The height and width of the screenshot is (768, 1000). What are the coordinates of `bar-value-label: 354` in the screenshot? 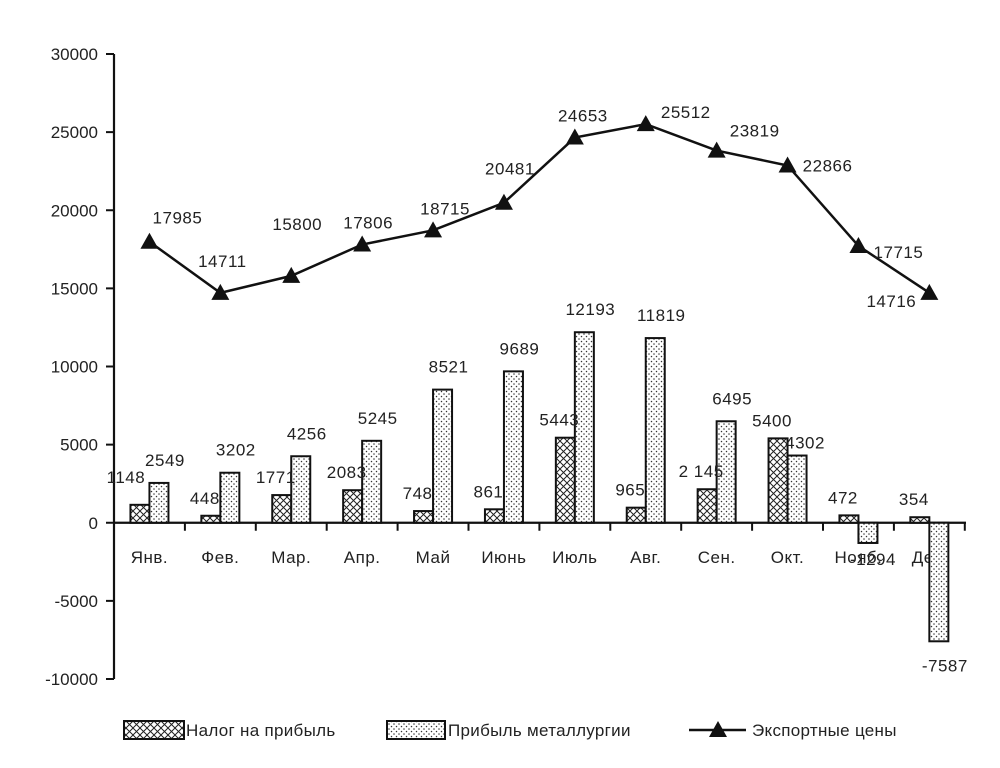 It's located at (914, 499).